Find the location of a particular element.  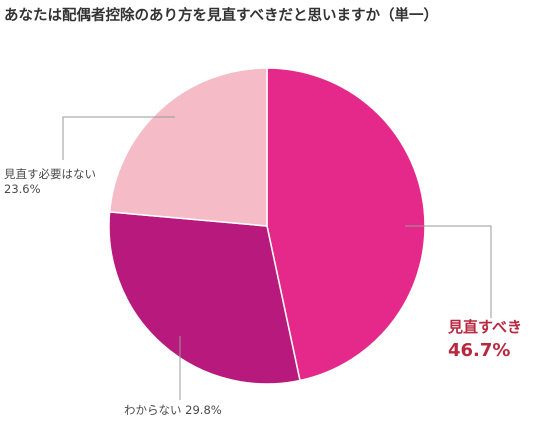

slice-3-label: 見直す必要はない is located at coordinates (50, 174).